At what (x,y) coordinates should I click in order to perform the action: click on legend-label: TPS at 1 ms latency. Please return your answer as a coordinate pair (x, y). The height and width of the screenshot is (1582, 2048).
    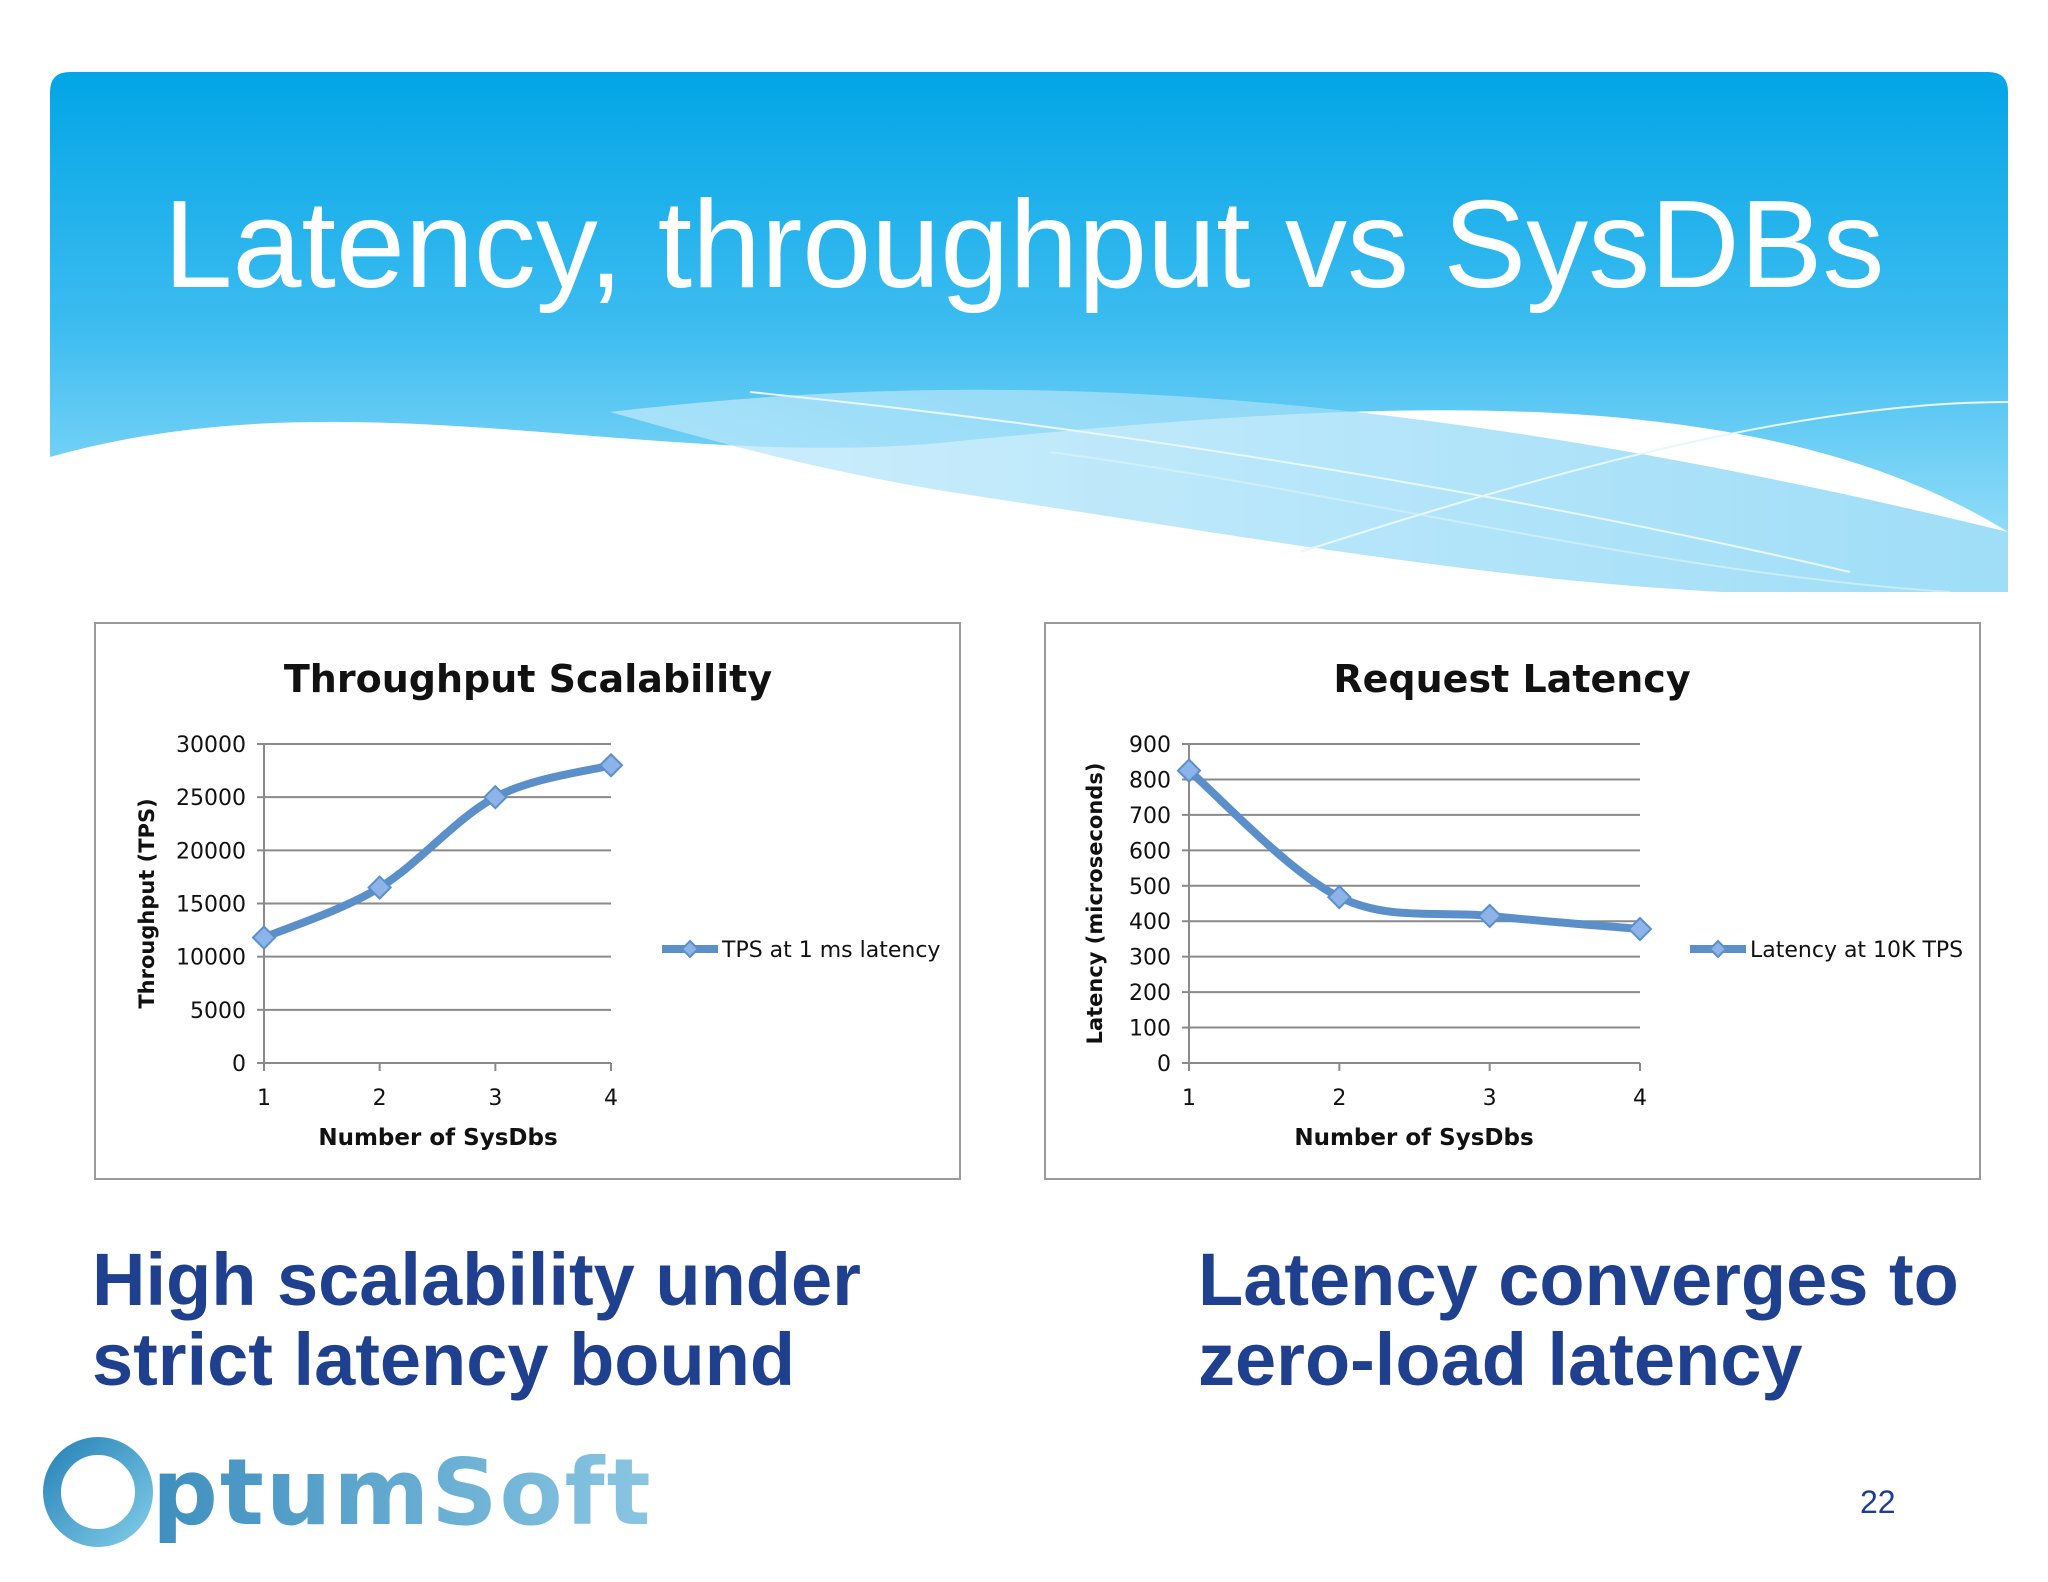
    Looking at the image, I should click on (830, 950).